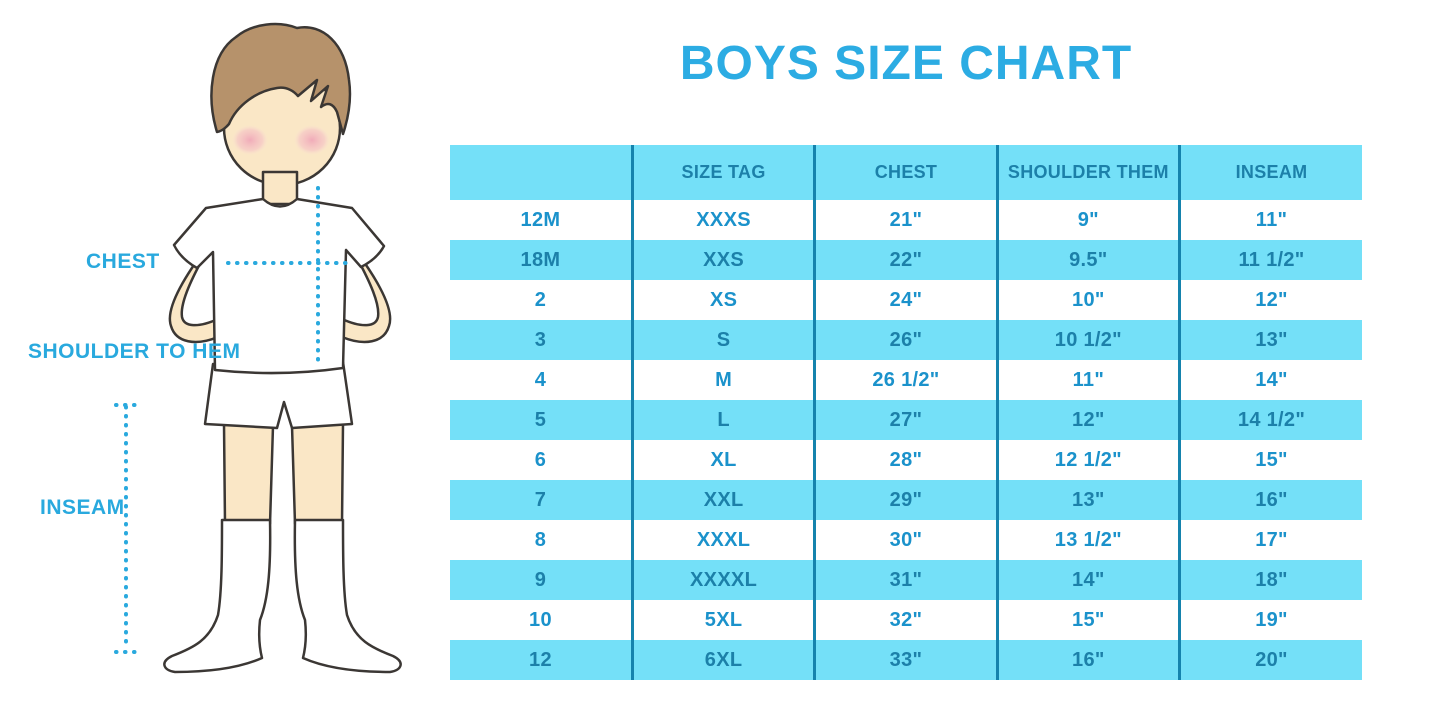 The image size is (1445, 723). I want to click on table-cell: 18", so click(1270, 580).